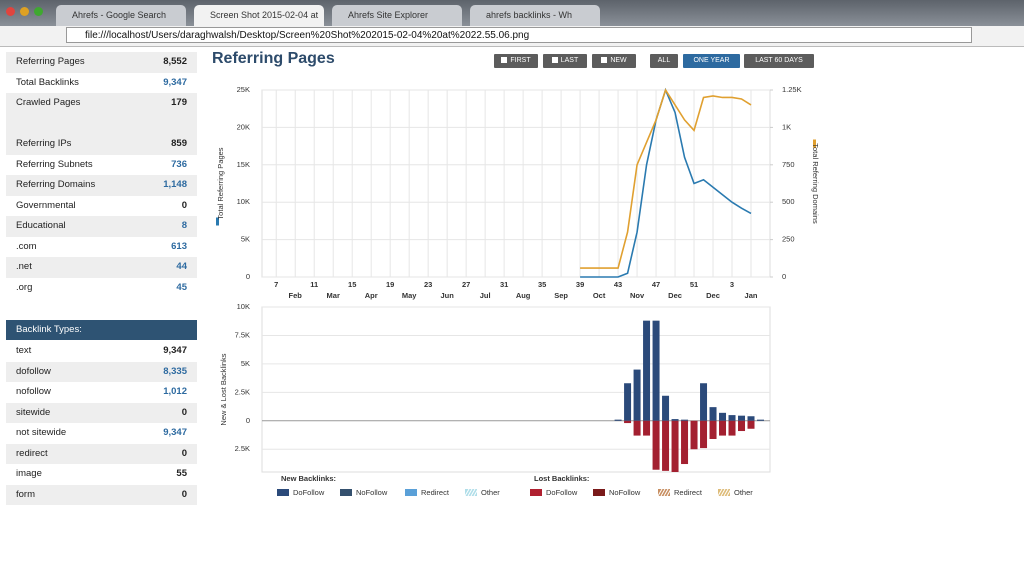 This screenshot has width=1024, height=576. Describe the element at coordinates (50, 61) in the screenshot. I see `stat-label: Referring Pages` at that location.